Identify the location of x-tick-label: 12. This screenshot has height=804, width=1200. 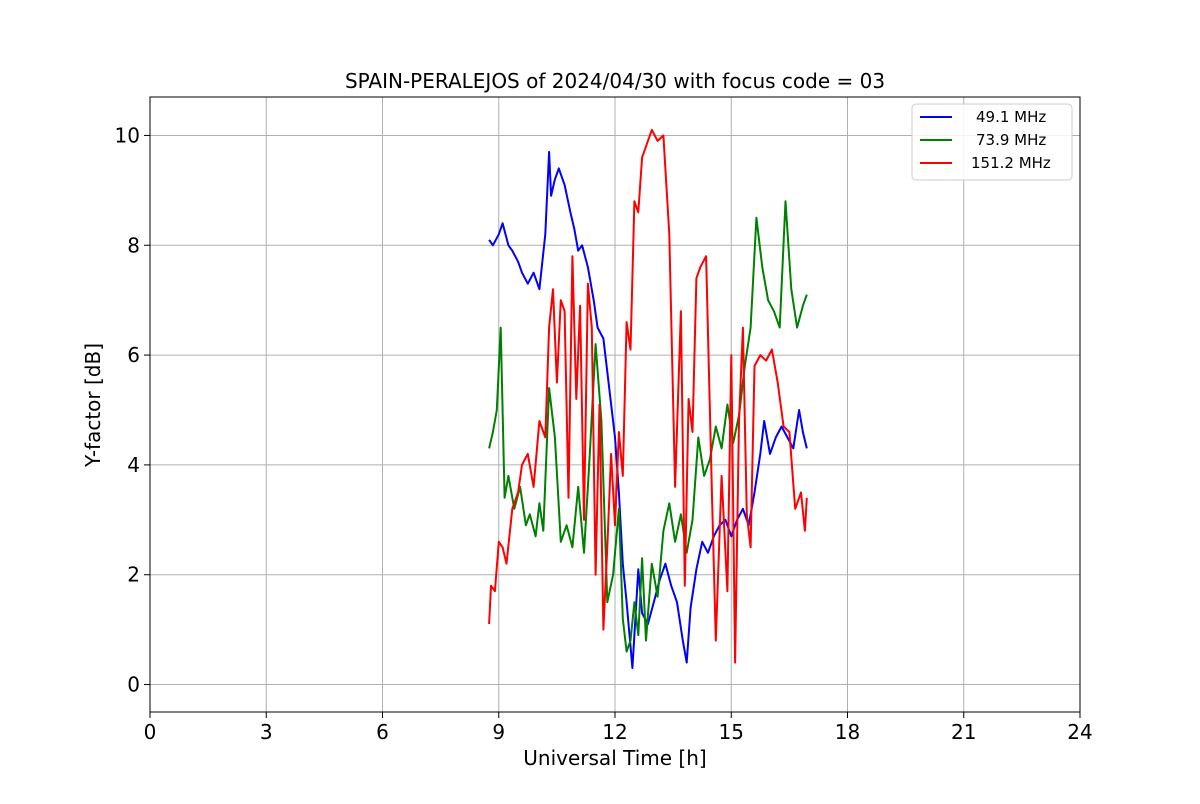
(614, 732).